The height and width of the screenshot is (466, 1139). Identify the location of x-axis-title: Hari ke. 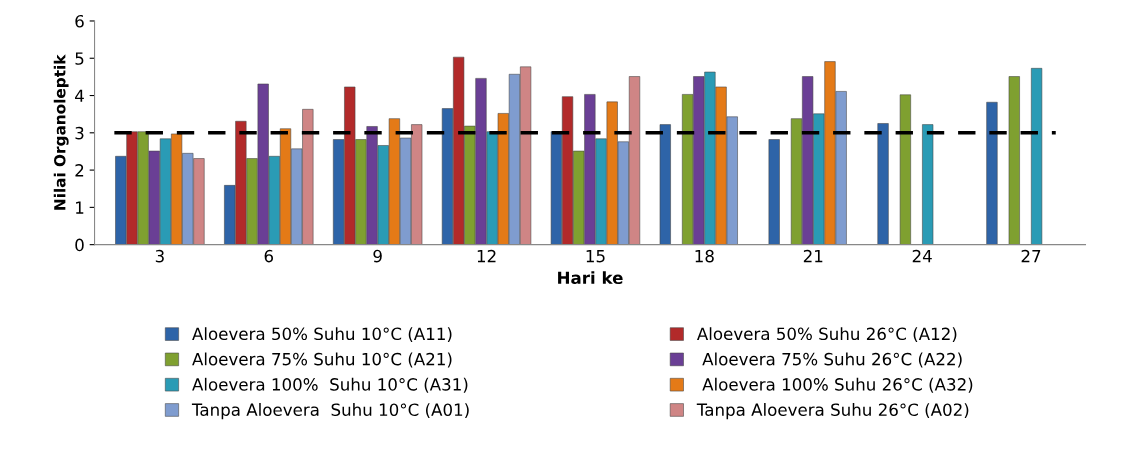
(590, 278).